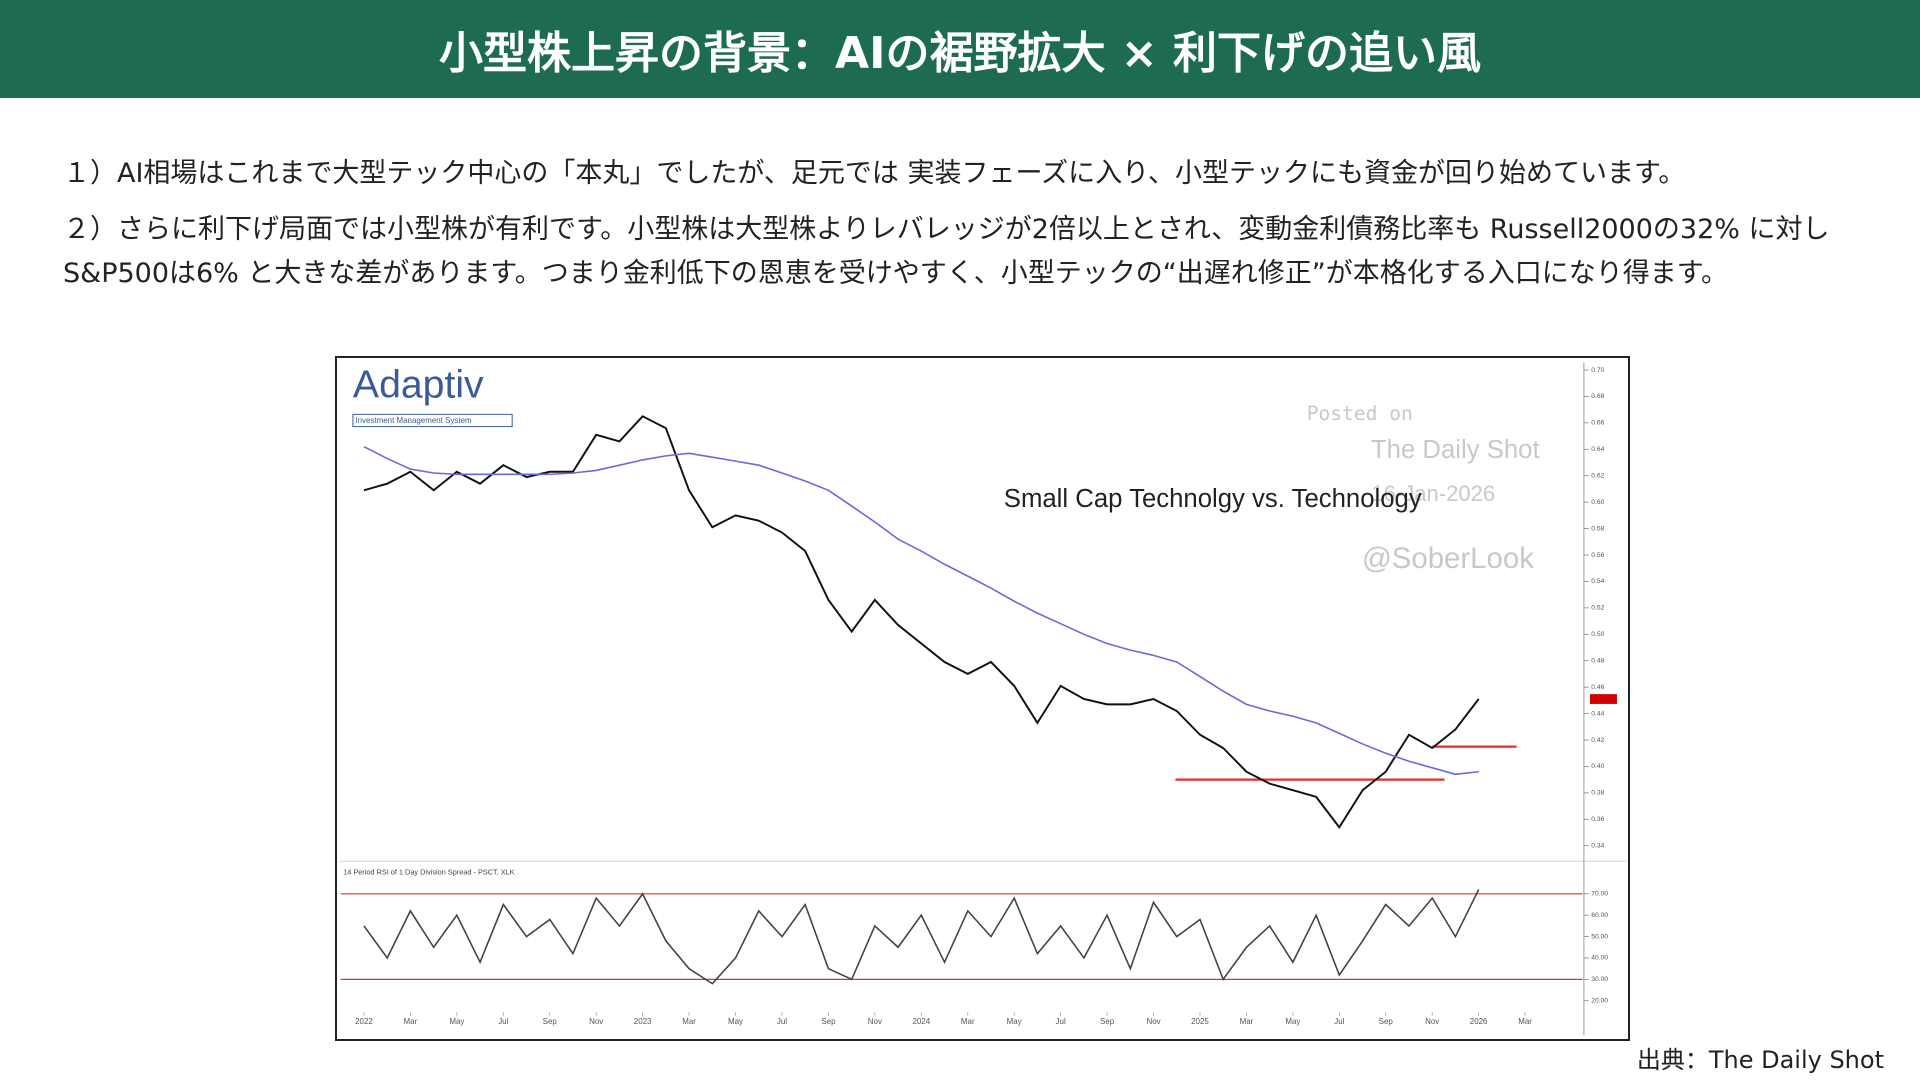 Image resolution: width=1920 pixels, height=1080 pixels. I want to click on watermark: @SoberLook, so click(1448, 558).